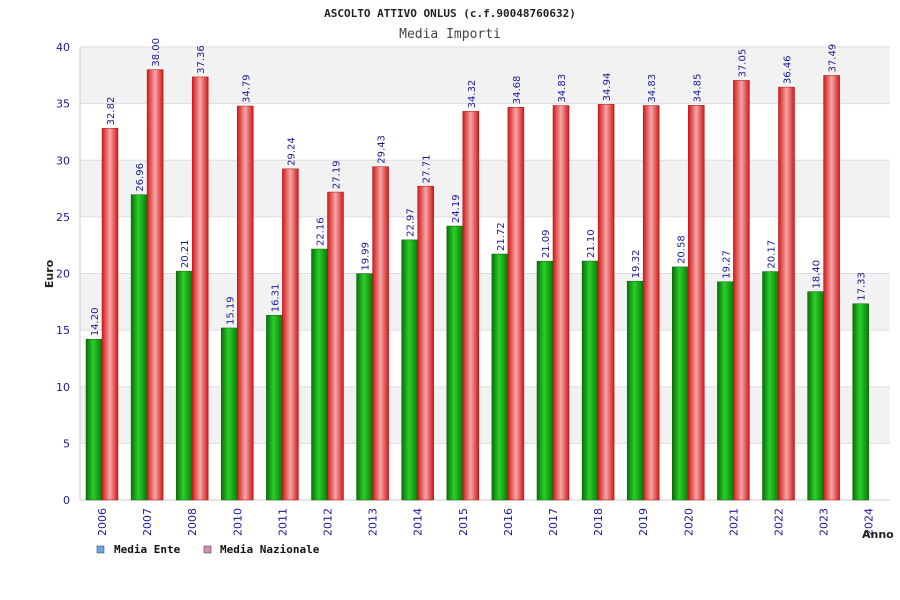 The image size is (900, 600). I want to click on data-label: 19.27, so click(726, 264).